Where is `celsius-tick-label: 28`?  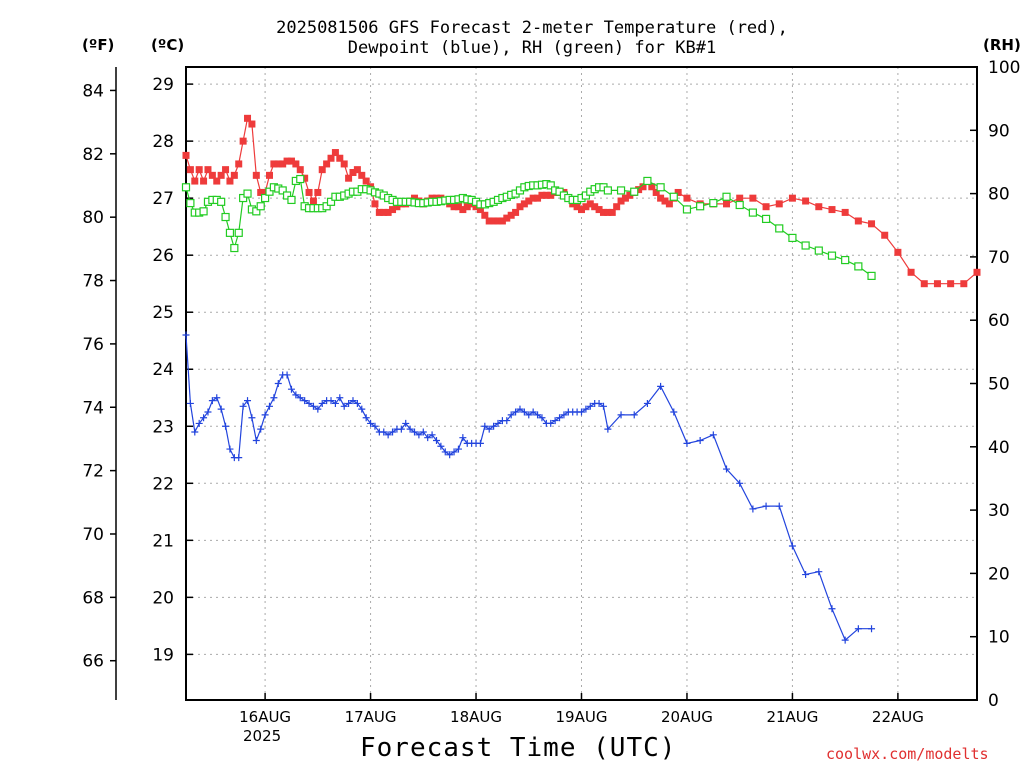
celsius-tick-label: 28 is located at coordinates (163, 142).